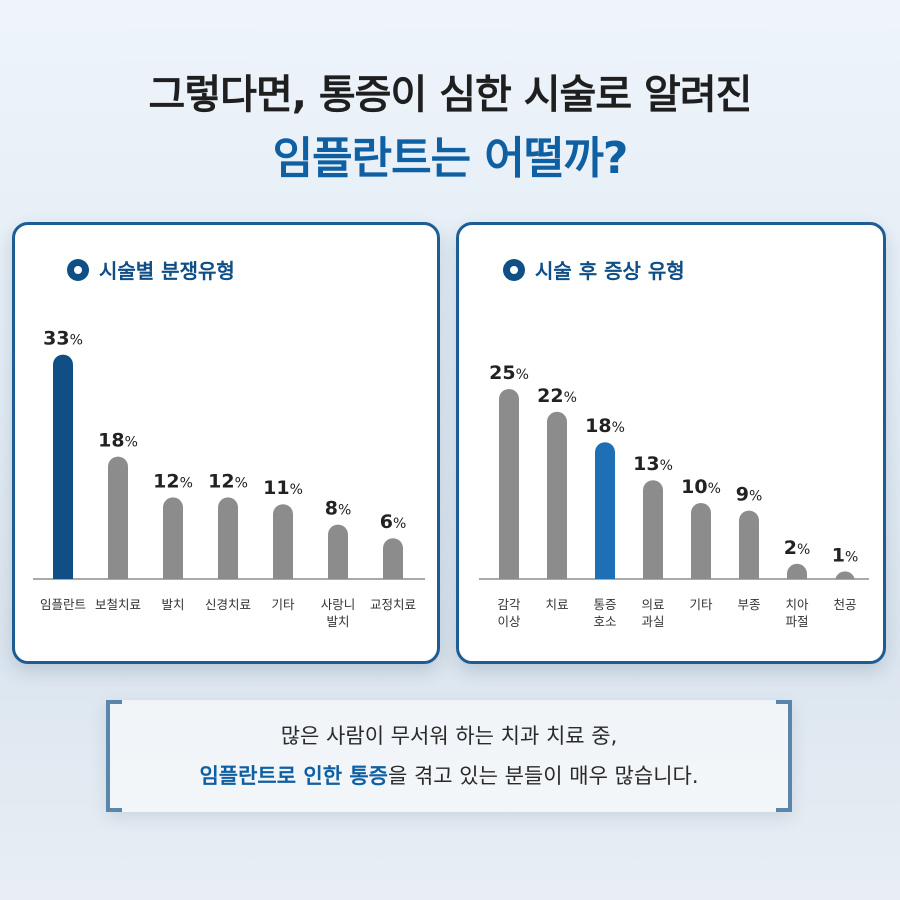  Describe the element at coordinates (338, 613) in the screenshot. I see `category-label-5: 사랑니 발치` at that location.